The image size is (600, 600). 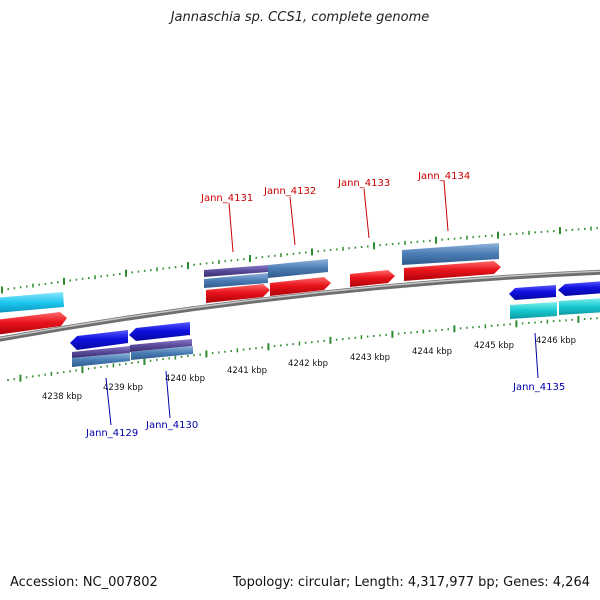 What do you see at coordinates (300, 305) in the screenshot?
I see `genome-backbone` at bounding box center [300, 305].